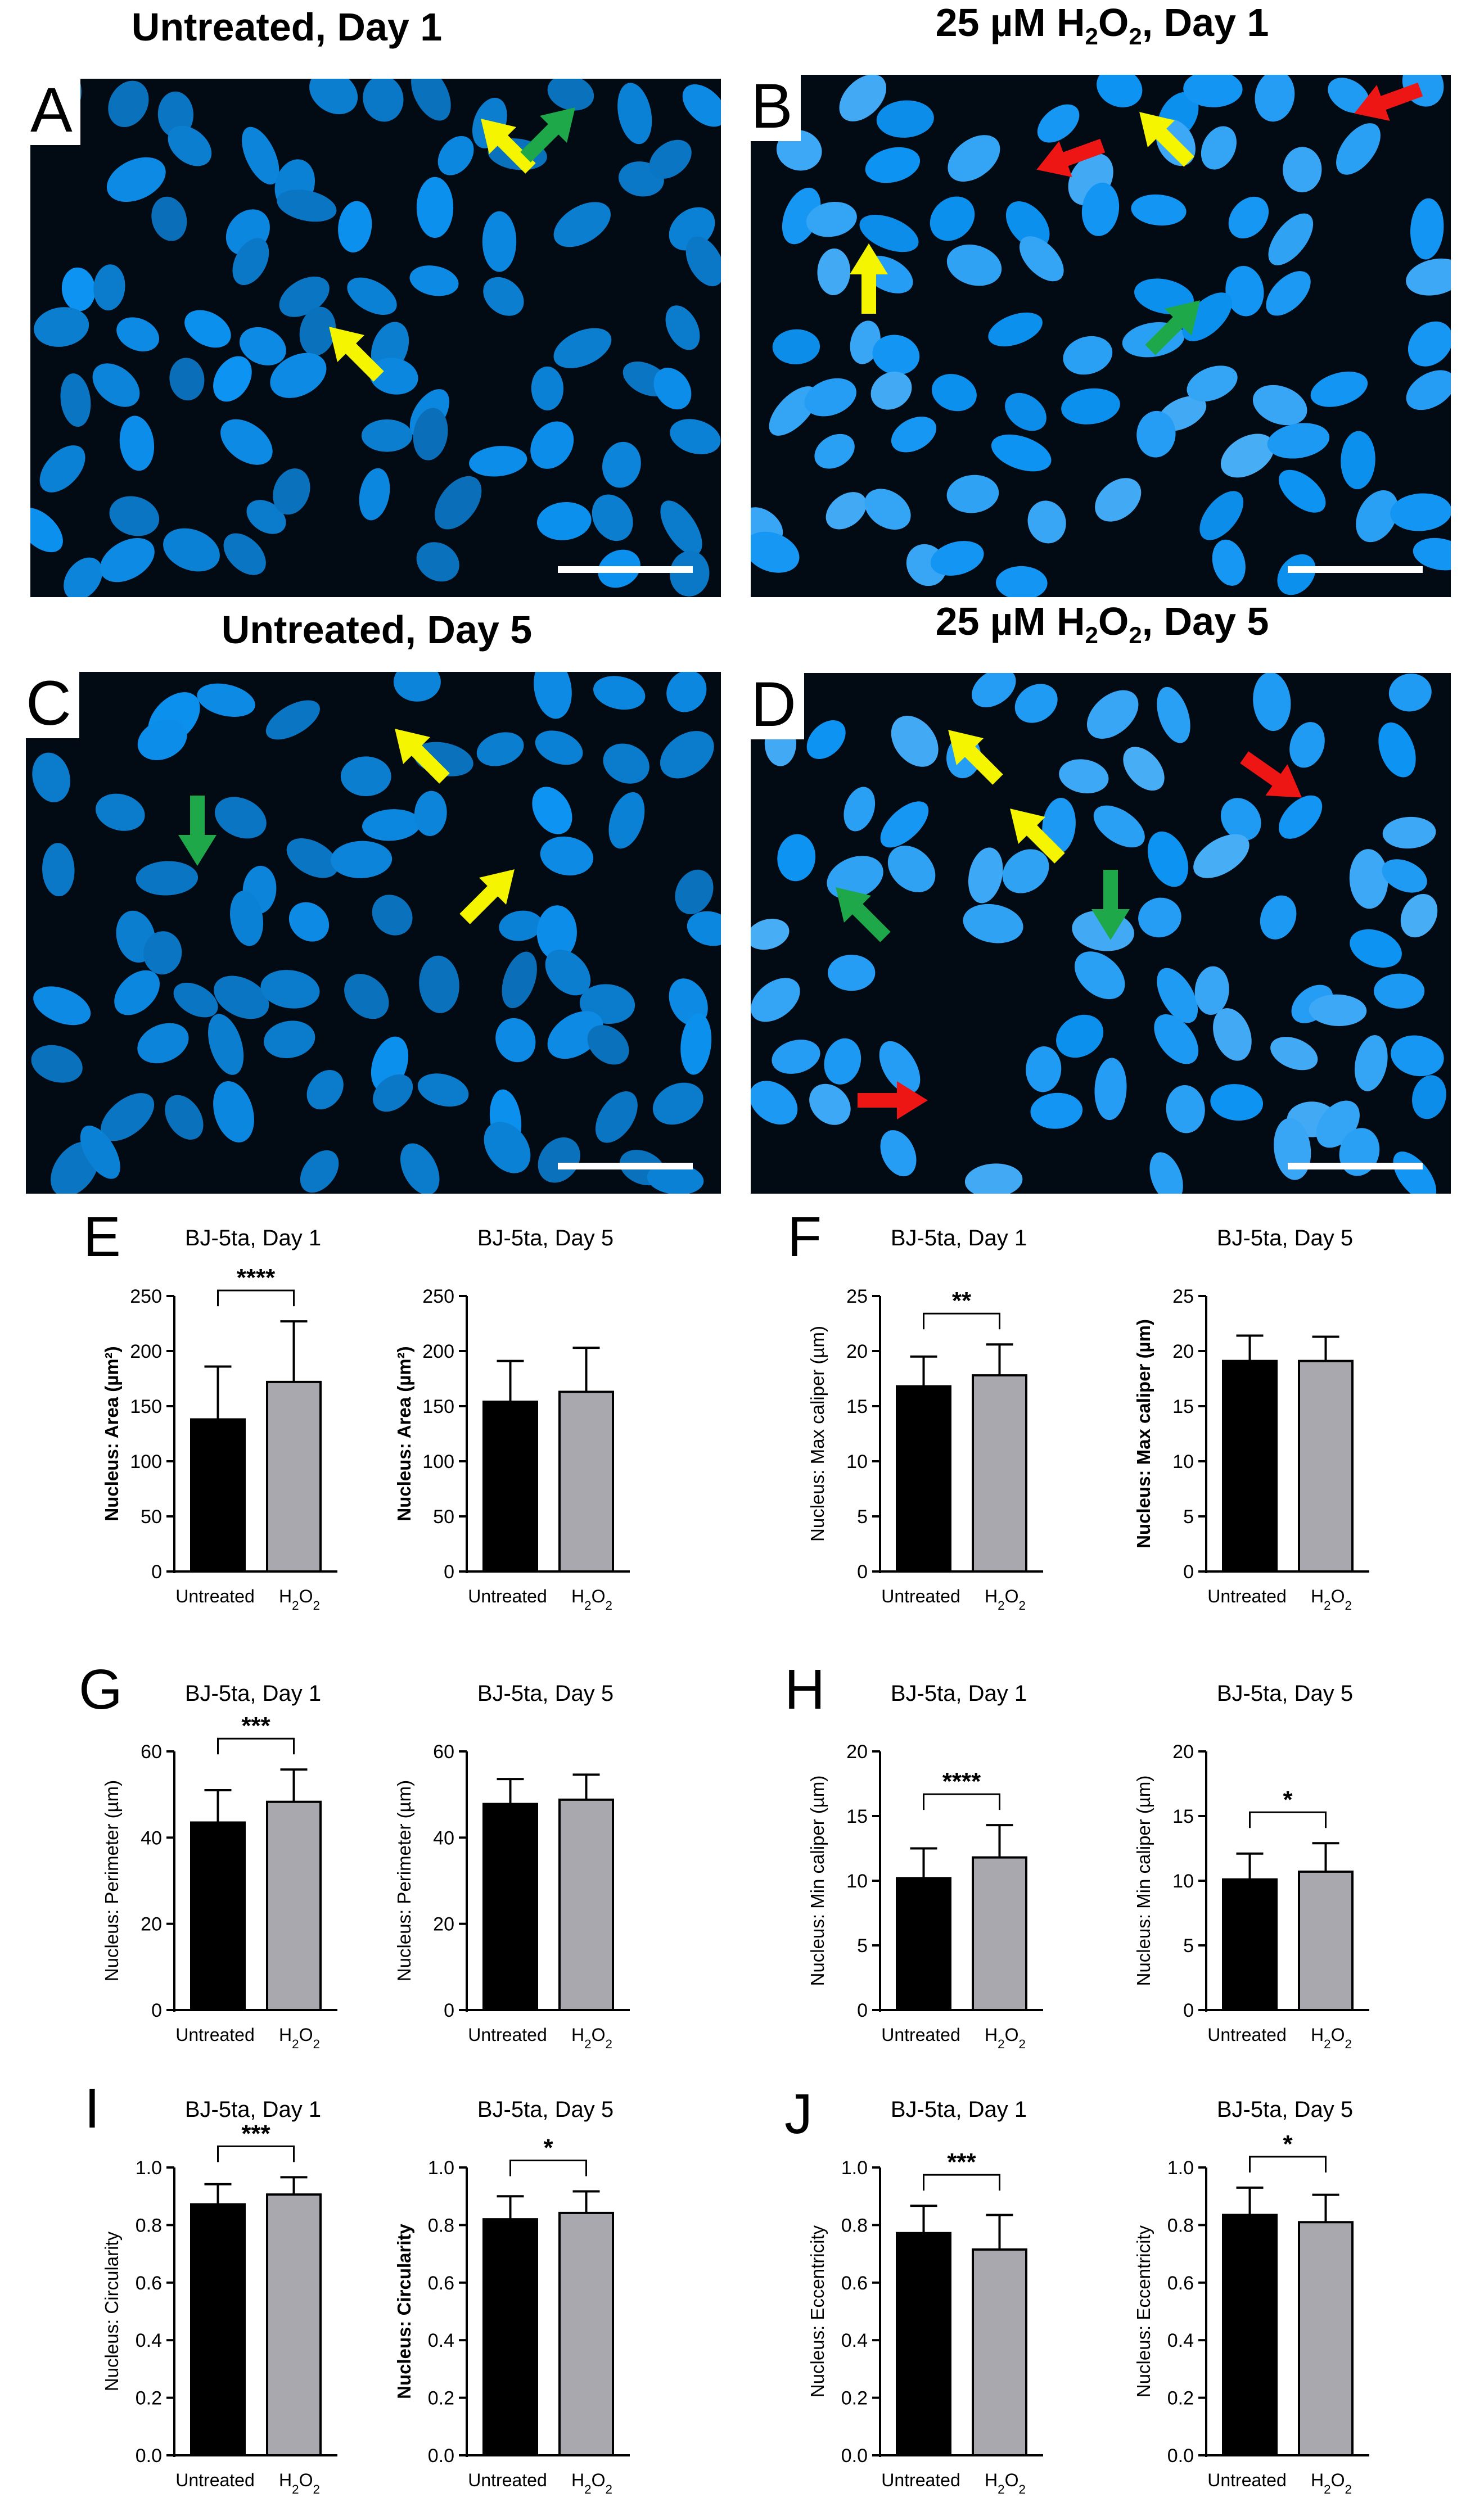 This screenshot has width=1466, height=2520. I want to click on micrograph-a: A, so click(375, 338).